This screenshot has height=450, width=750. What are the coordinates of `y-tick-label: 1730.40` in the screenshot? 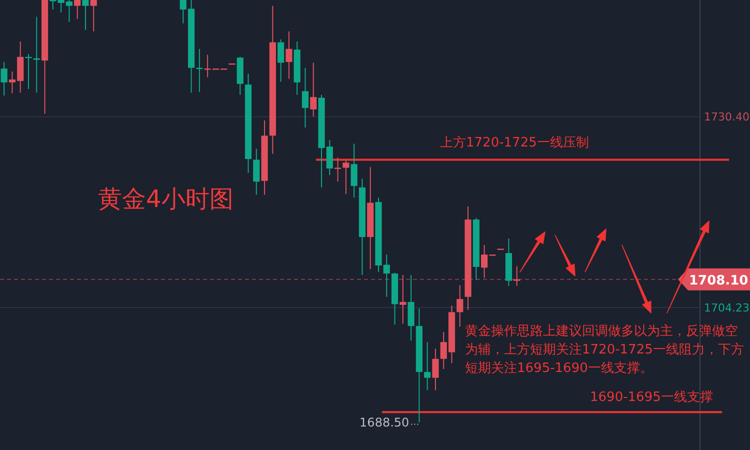 It's located at (727, 117).